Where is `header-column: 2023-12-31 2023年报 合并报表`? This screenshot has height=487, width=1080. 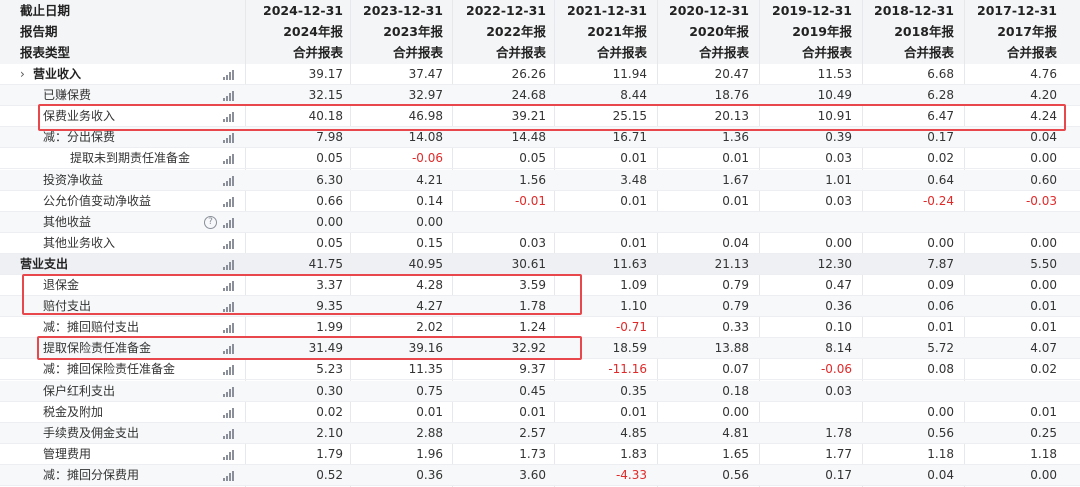 header-column: 2023-12-31 2023年报 合并报表 is located at coordinates (396, 32).